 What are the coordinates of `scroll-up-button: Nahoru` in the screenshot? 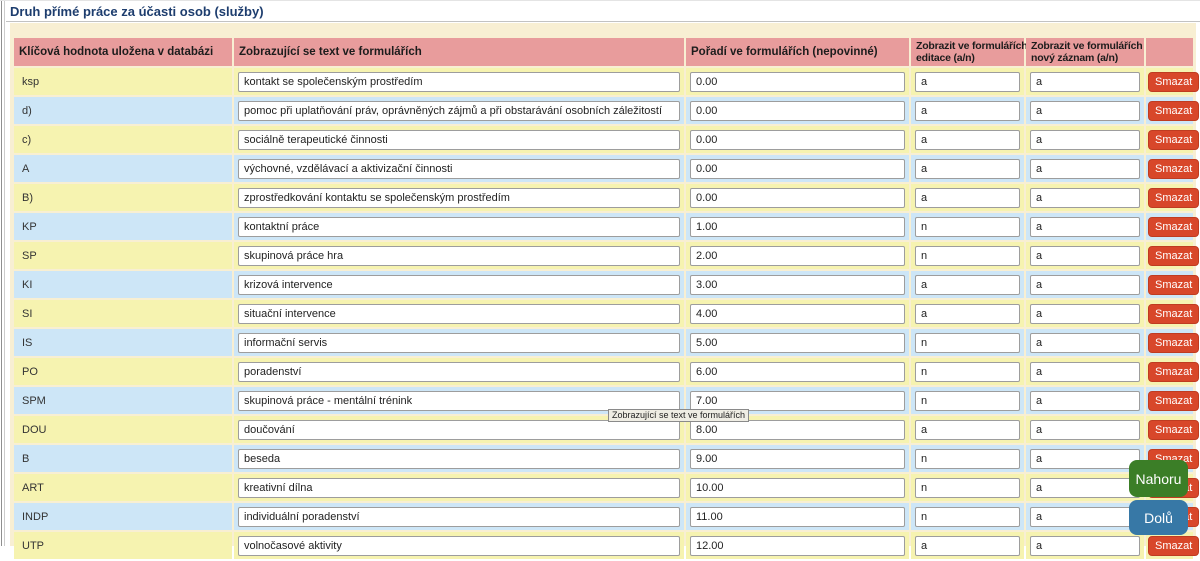 It's located at (1158, 478).